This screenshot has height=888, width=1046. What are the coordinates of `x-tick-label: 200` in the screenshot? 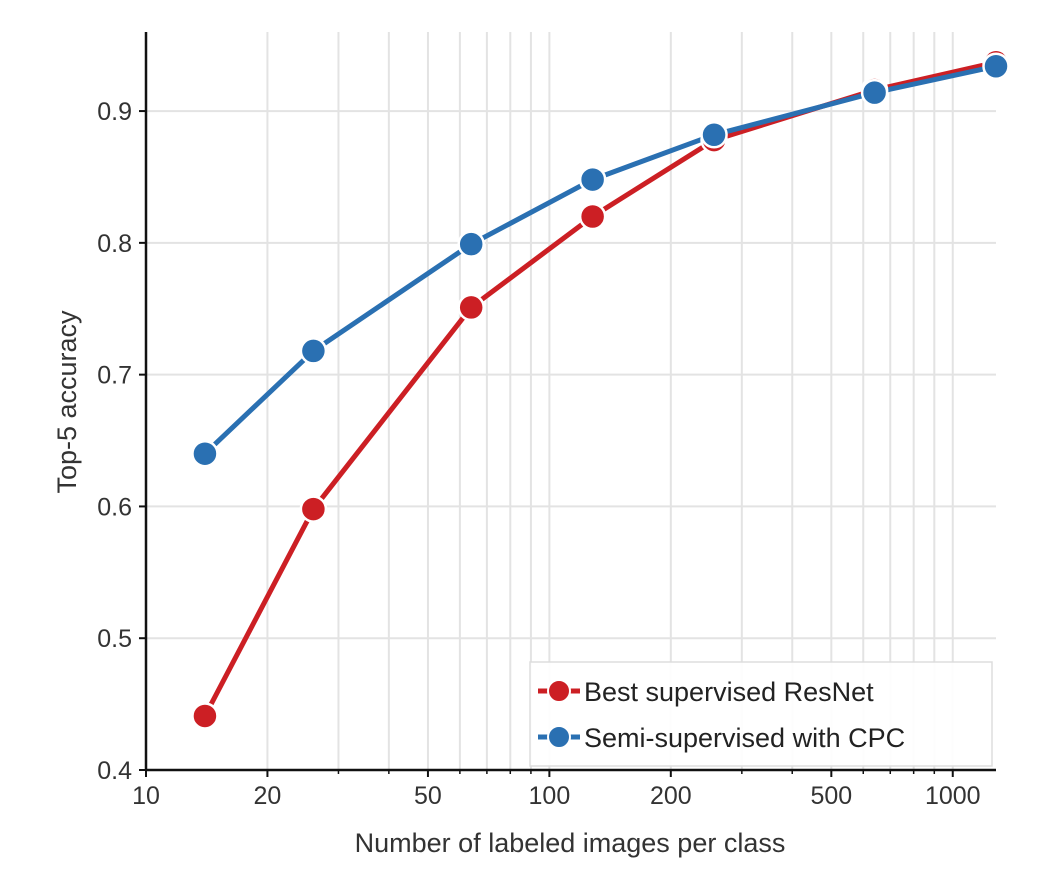 It's located at (671, 796).